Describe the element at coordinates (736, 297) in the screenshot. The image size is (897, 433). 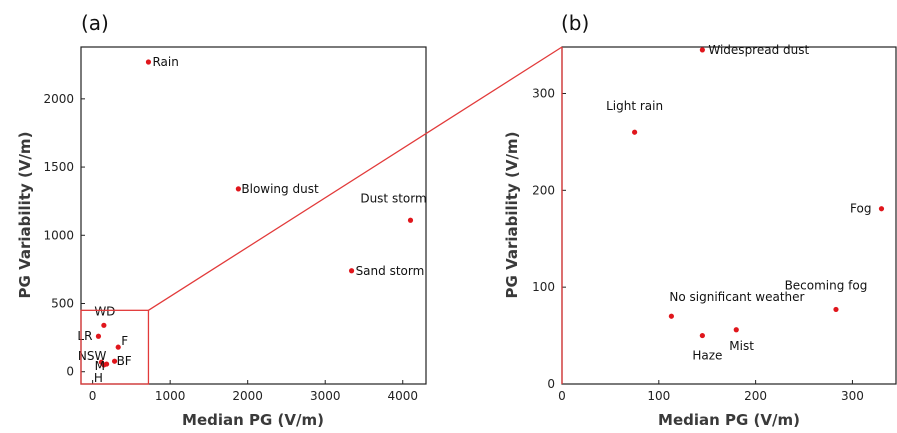
I see `panel-b-point-label-no-significant-weather: No significant weather` at that location.